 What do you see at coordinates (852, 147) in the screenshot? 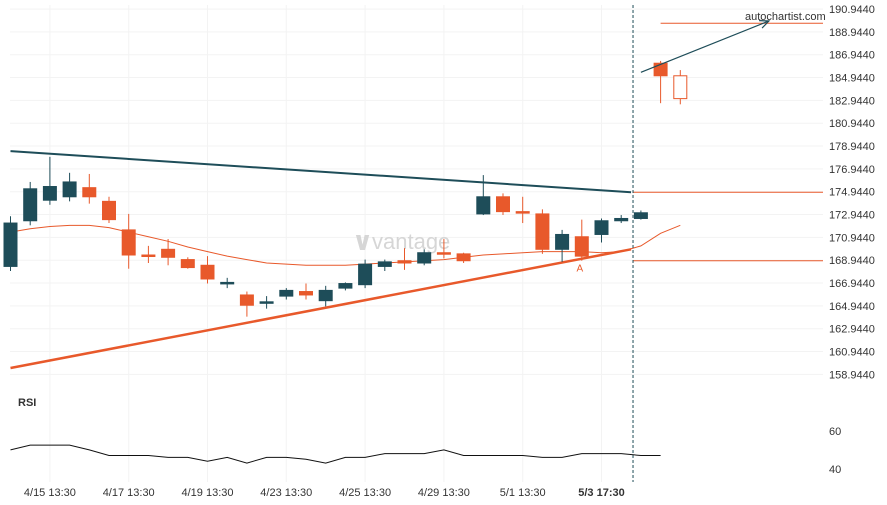
I see `price-tick-label: 178.9440` at bounding box center [852, 147].